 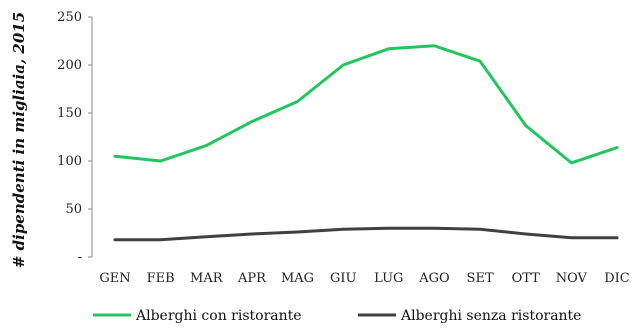 I want to click on x-tick-label: MAR, so click(x=207, y=278).